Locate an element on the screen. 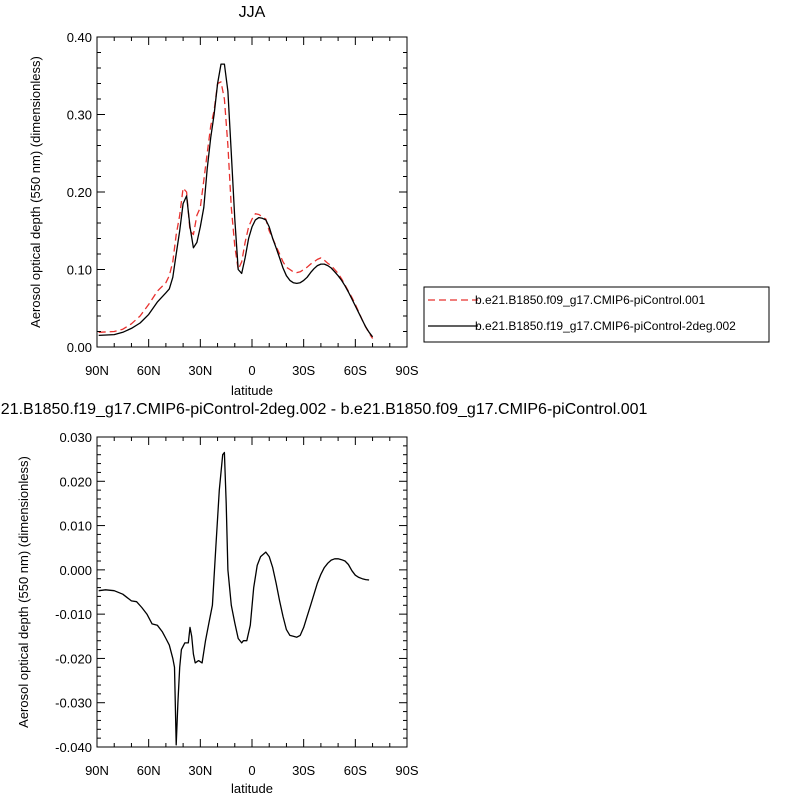 This screenshot has width=800, height=800. legend-entry-series-1: b.e21.B1850.f09_g17.CMIP6-piControl.001 is located at coordinates (590, 300).